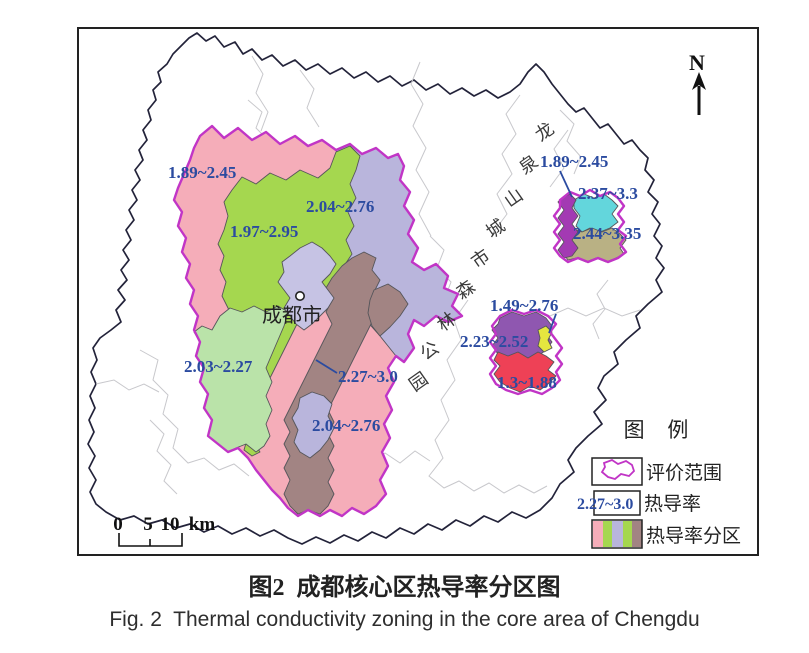 This screenshot has height=653, width=809. I want to click on city-marker, so click(299, 295).